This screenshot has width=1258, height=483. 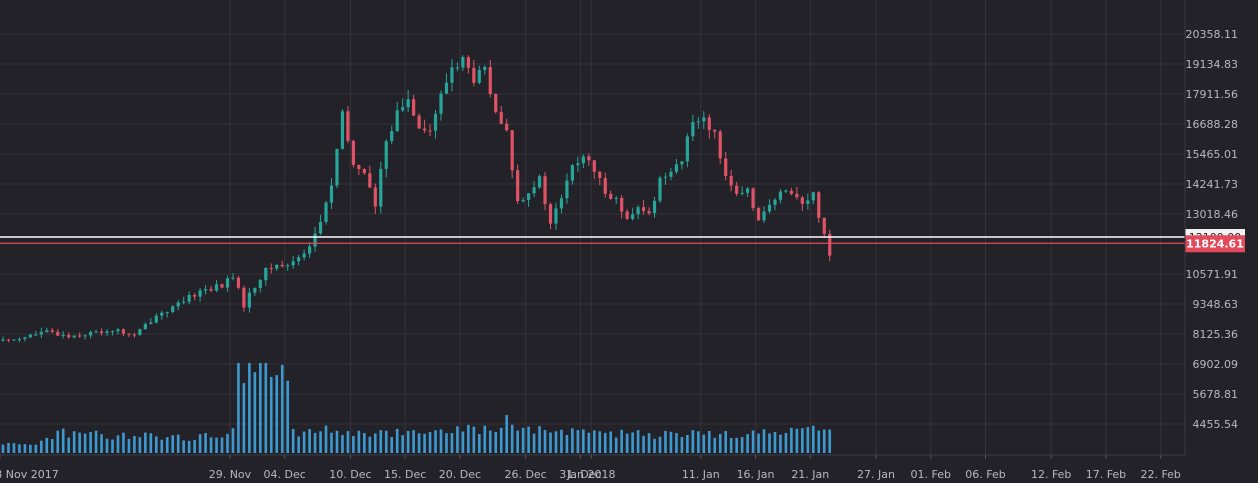 What do you see at coordinates (1216, 304) in the screenshot?
I see `y-tick-label: 9348.63` at bounding box center [1216, 304].